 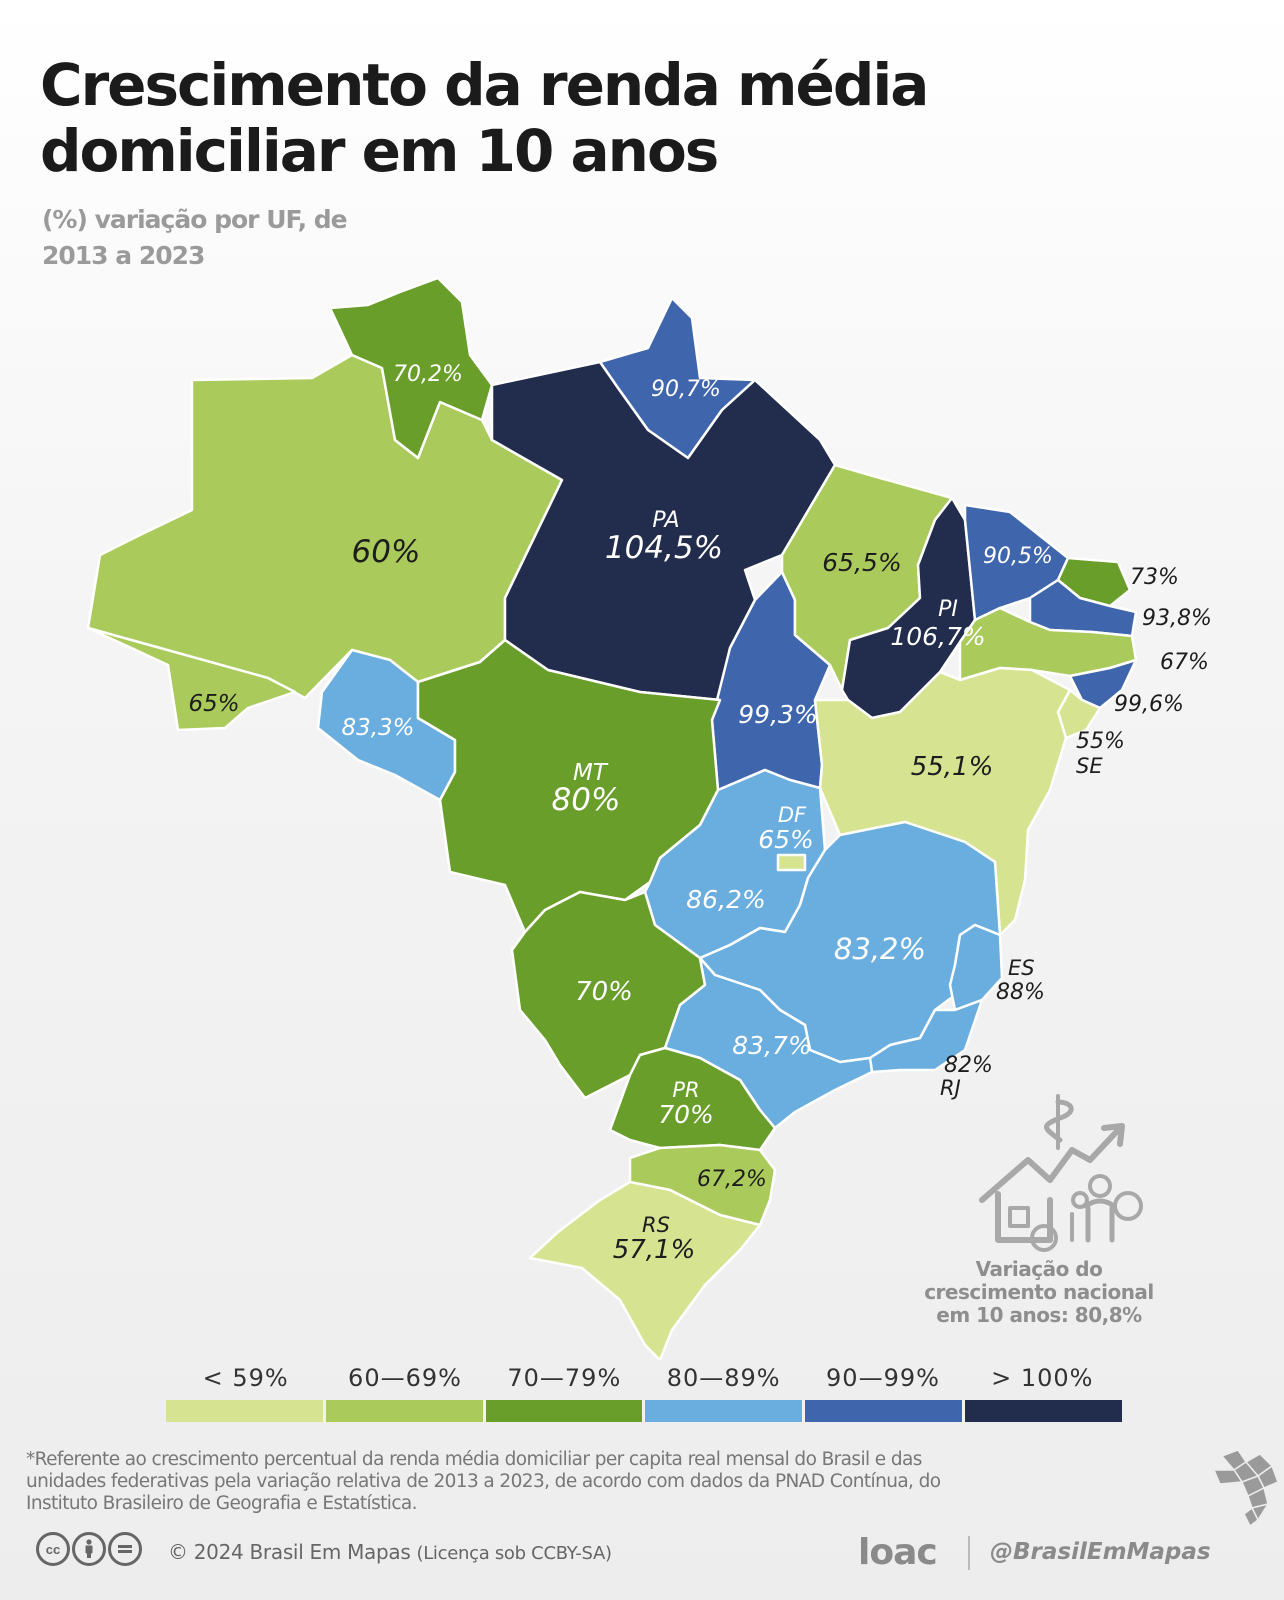 What do you see at coordinates (685, 1090) in the screenshot?
I see `label-pr-name: PR` at bounding box center [685, 1090].